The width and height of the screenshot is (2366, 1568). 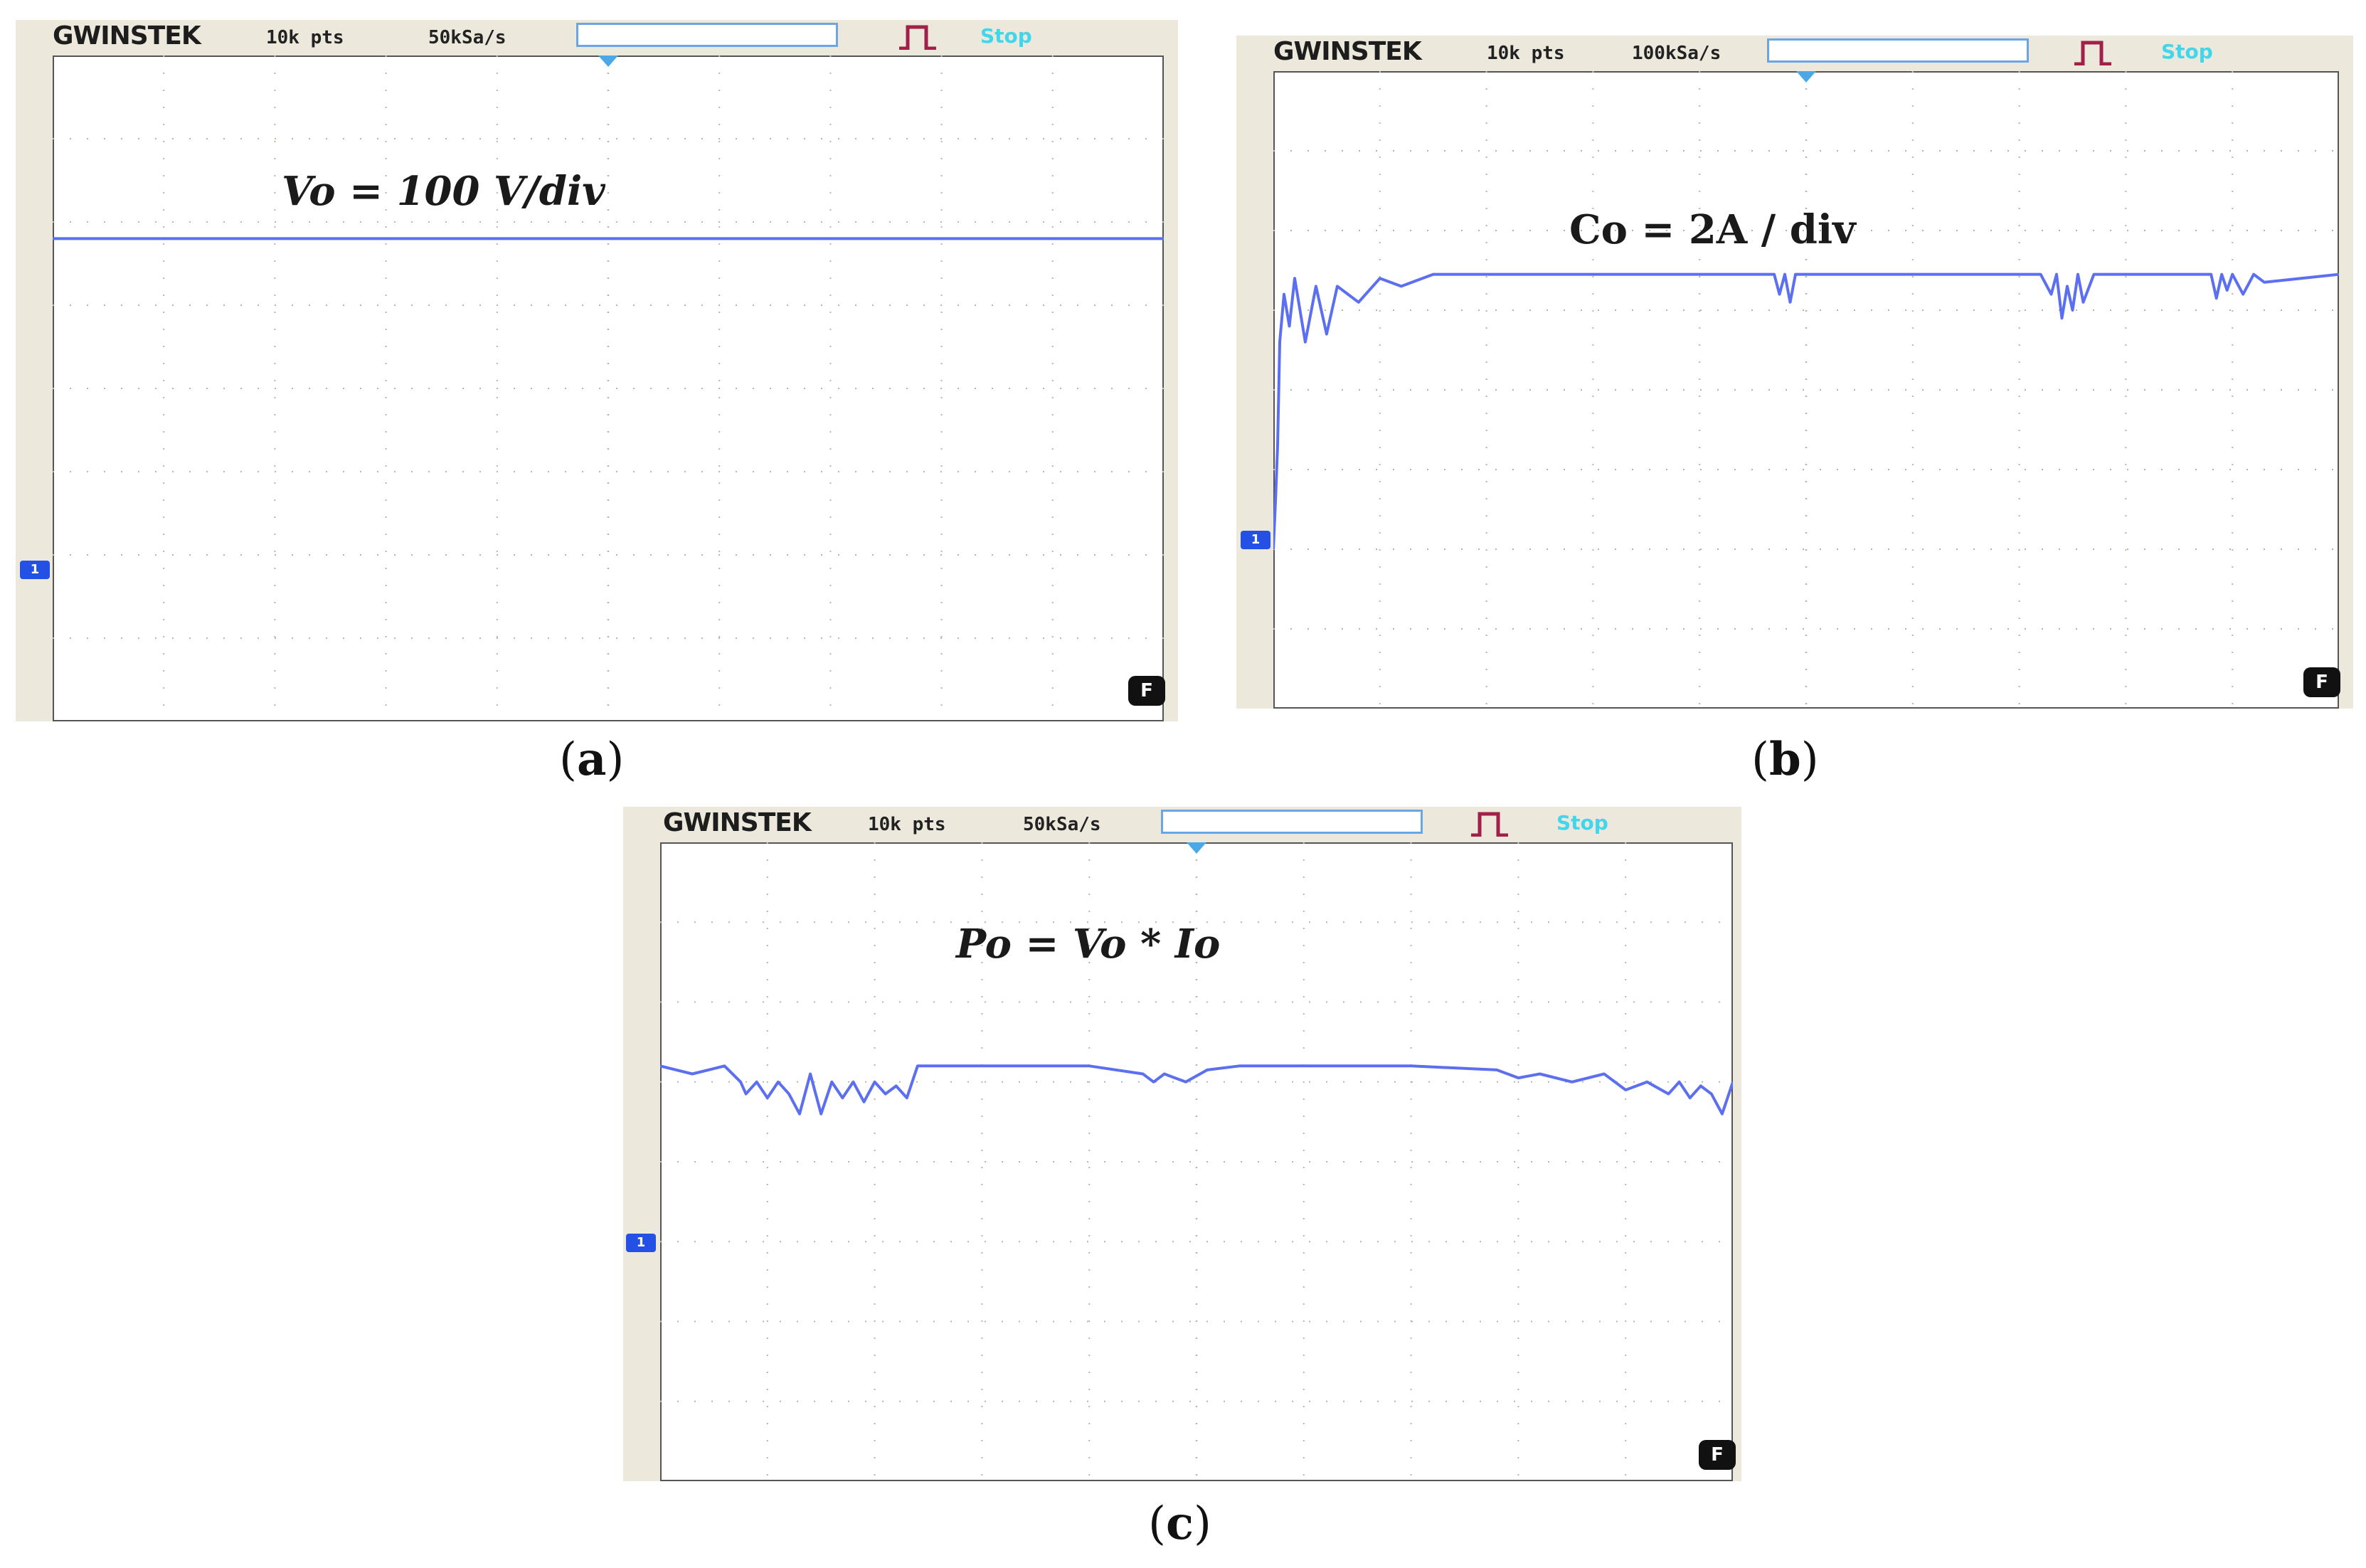 I want to click on scope-header: GWINSTEK 10k pts 100kSa/s Stop, so click(x=1795, y=53).